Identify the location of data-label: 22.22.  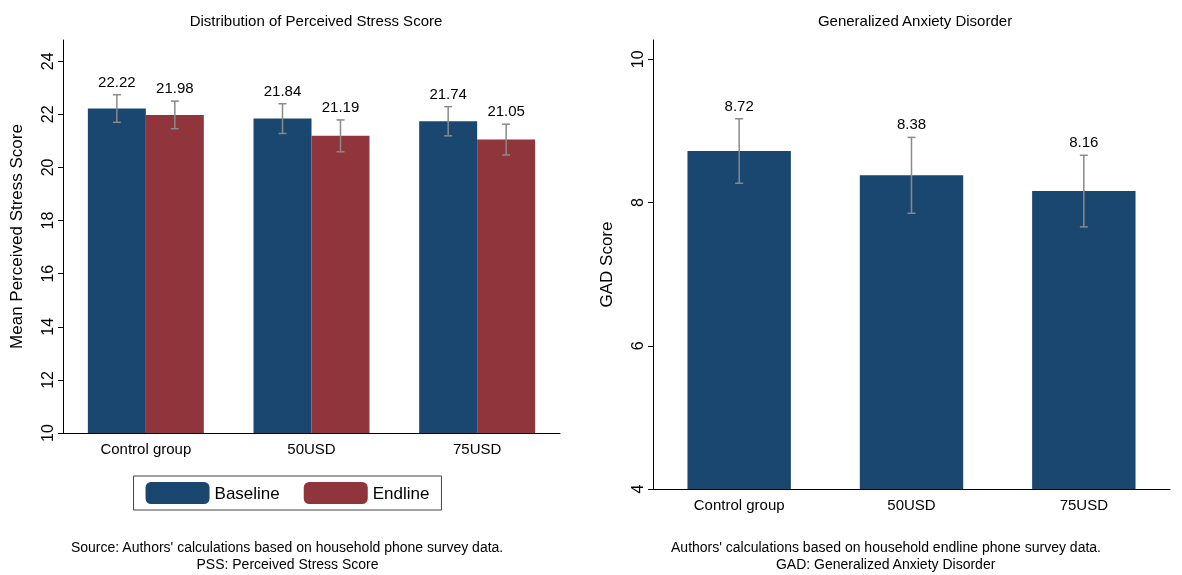
(117, 81).